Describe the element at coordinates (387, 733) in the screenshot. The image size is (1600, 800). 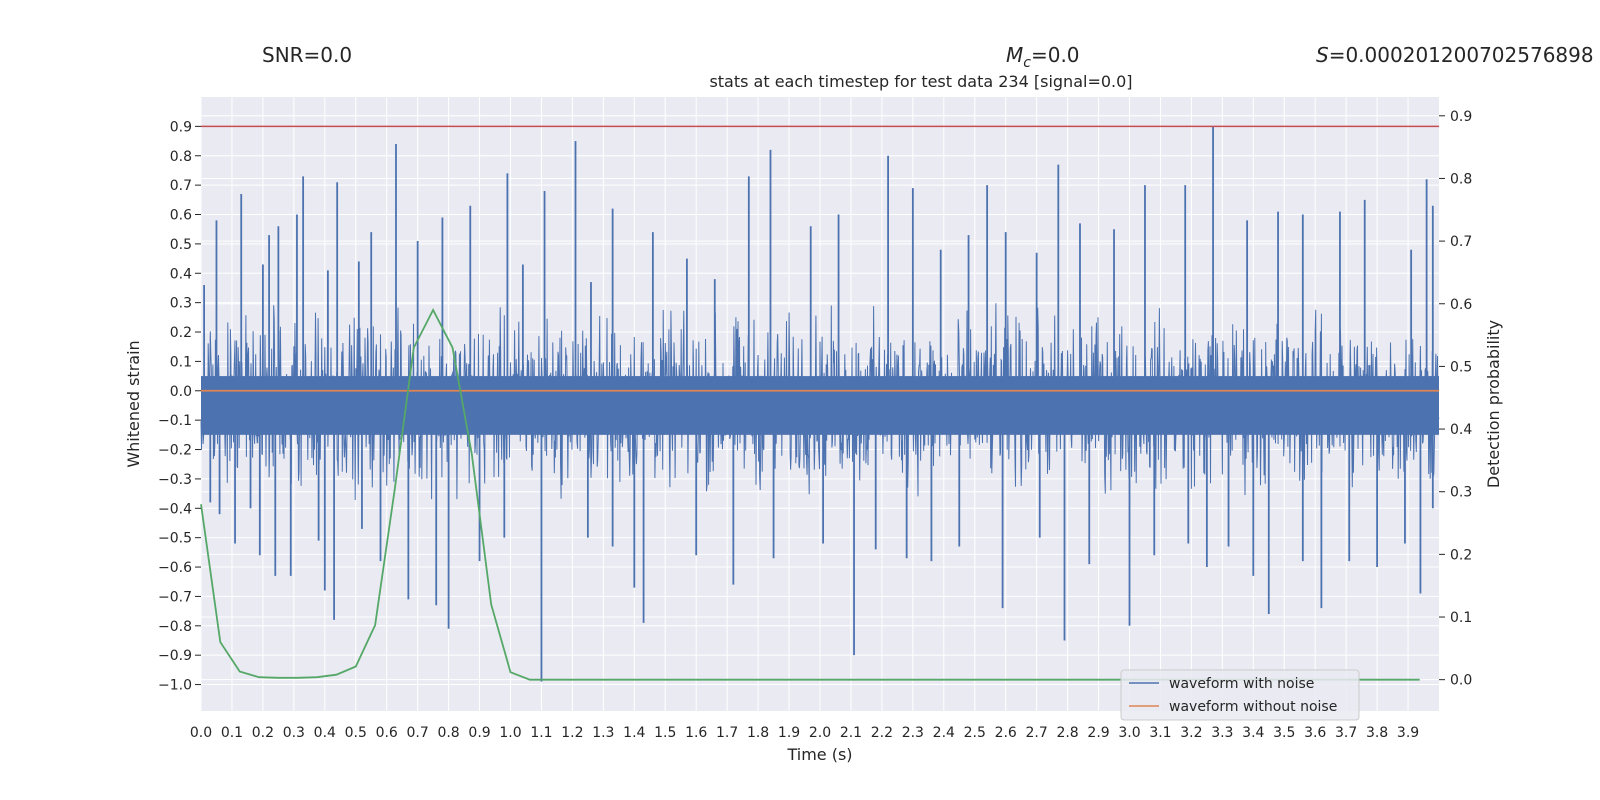
I see `x-tick-label: 0.6` at that location.